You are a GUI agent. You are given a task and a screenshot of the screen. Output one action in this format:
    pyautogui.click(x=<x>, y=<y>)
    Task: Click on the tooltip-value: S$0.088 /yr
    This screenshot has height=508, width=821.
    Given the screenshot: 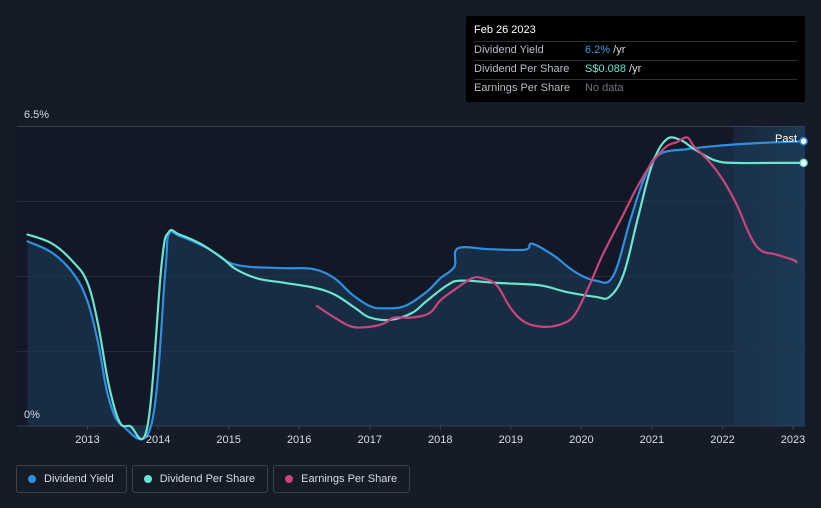 What is the action you would take?
    pyautogui.click(x=613, y=70)
    